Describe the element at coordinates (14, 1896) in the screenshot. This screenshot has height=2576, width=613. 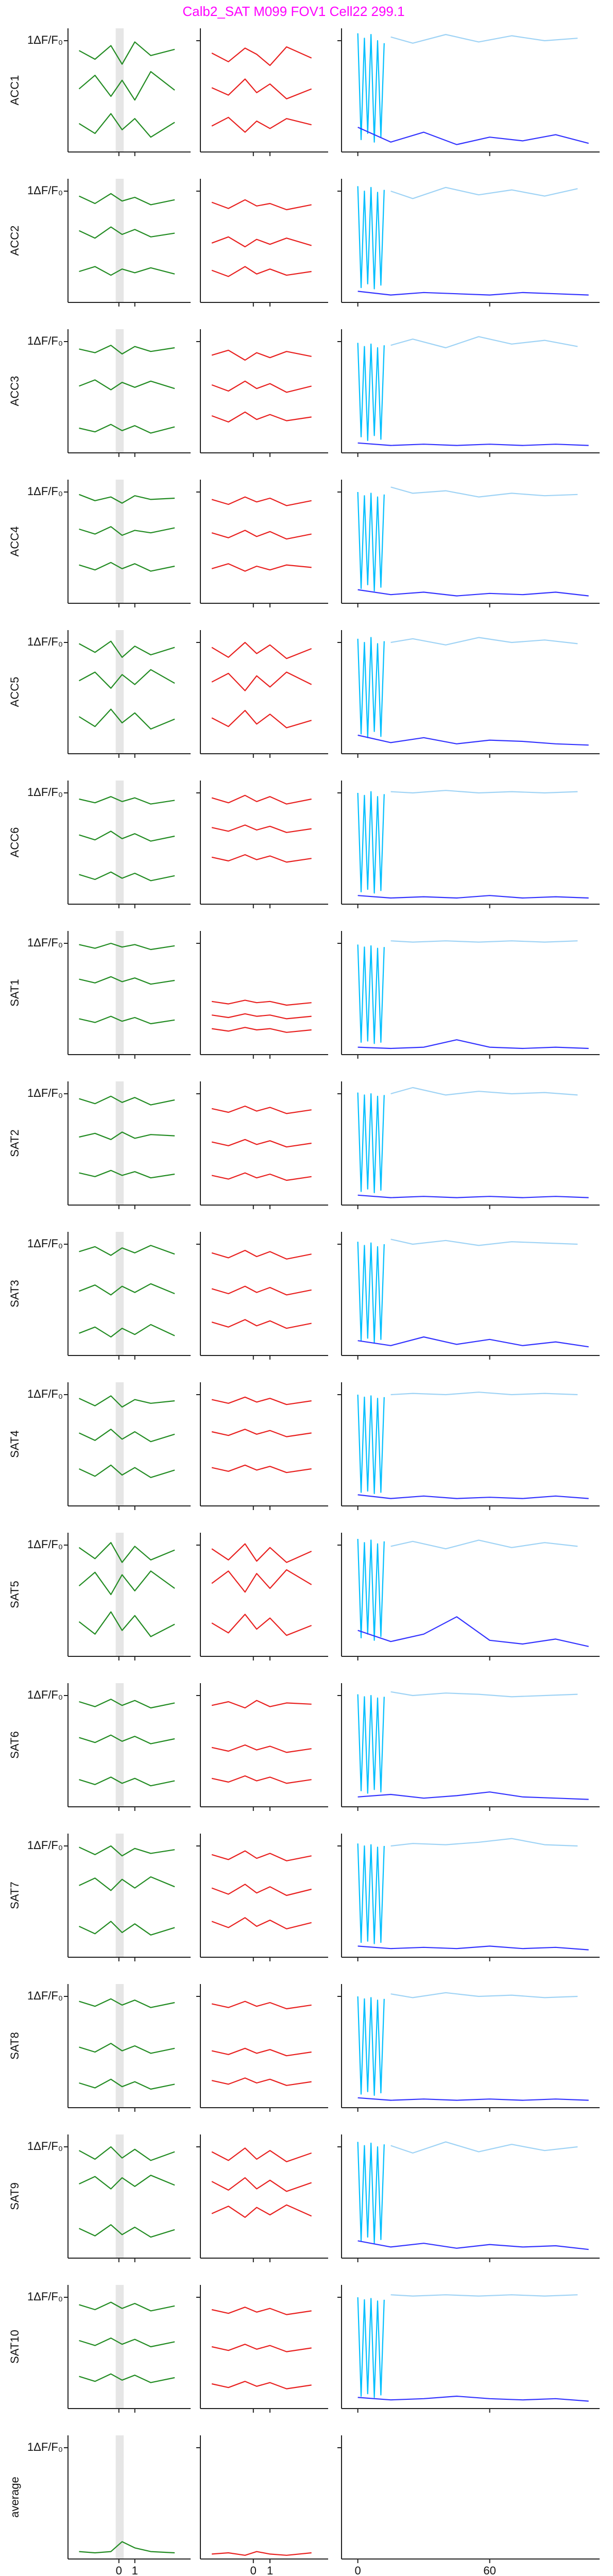
I see `row-label: SAT7` at that location.